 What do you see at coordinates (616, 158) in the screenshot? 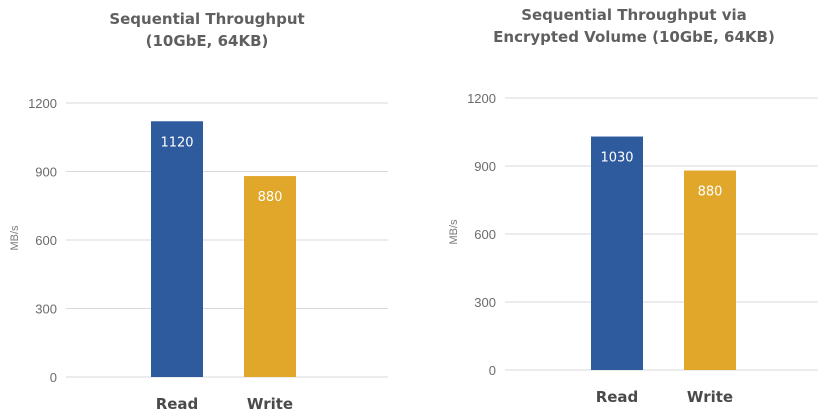
I see `data-label: 1030` at bounding box center [616, 158].